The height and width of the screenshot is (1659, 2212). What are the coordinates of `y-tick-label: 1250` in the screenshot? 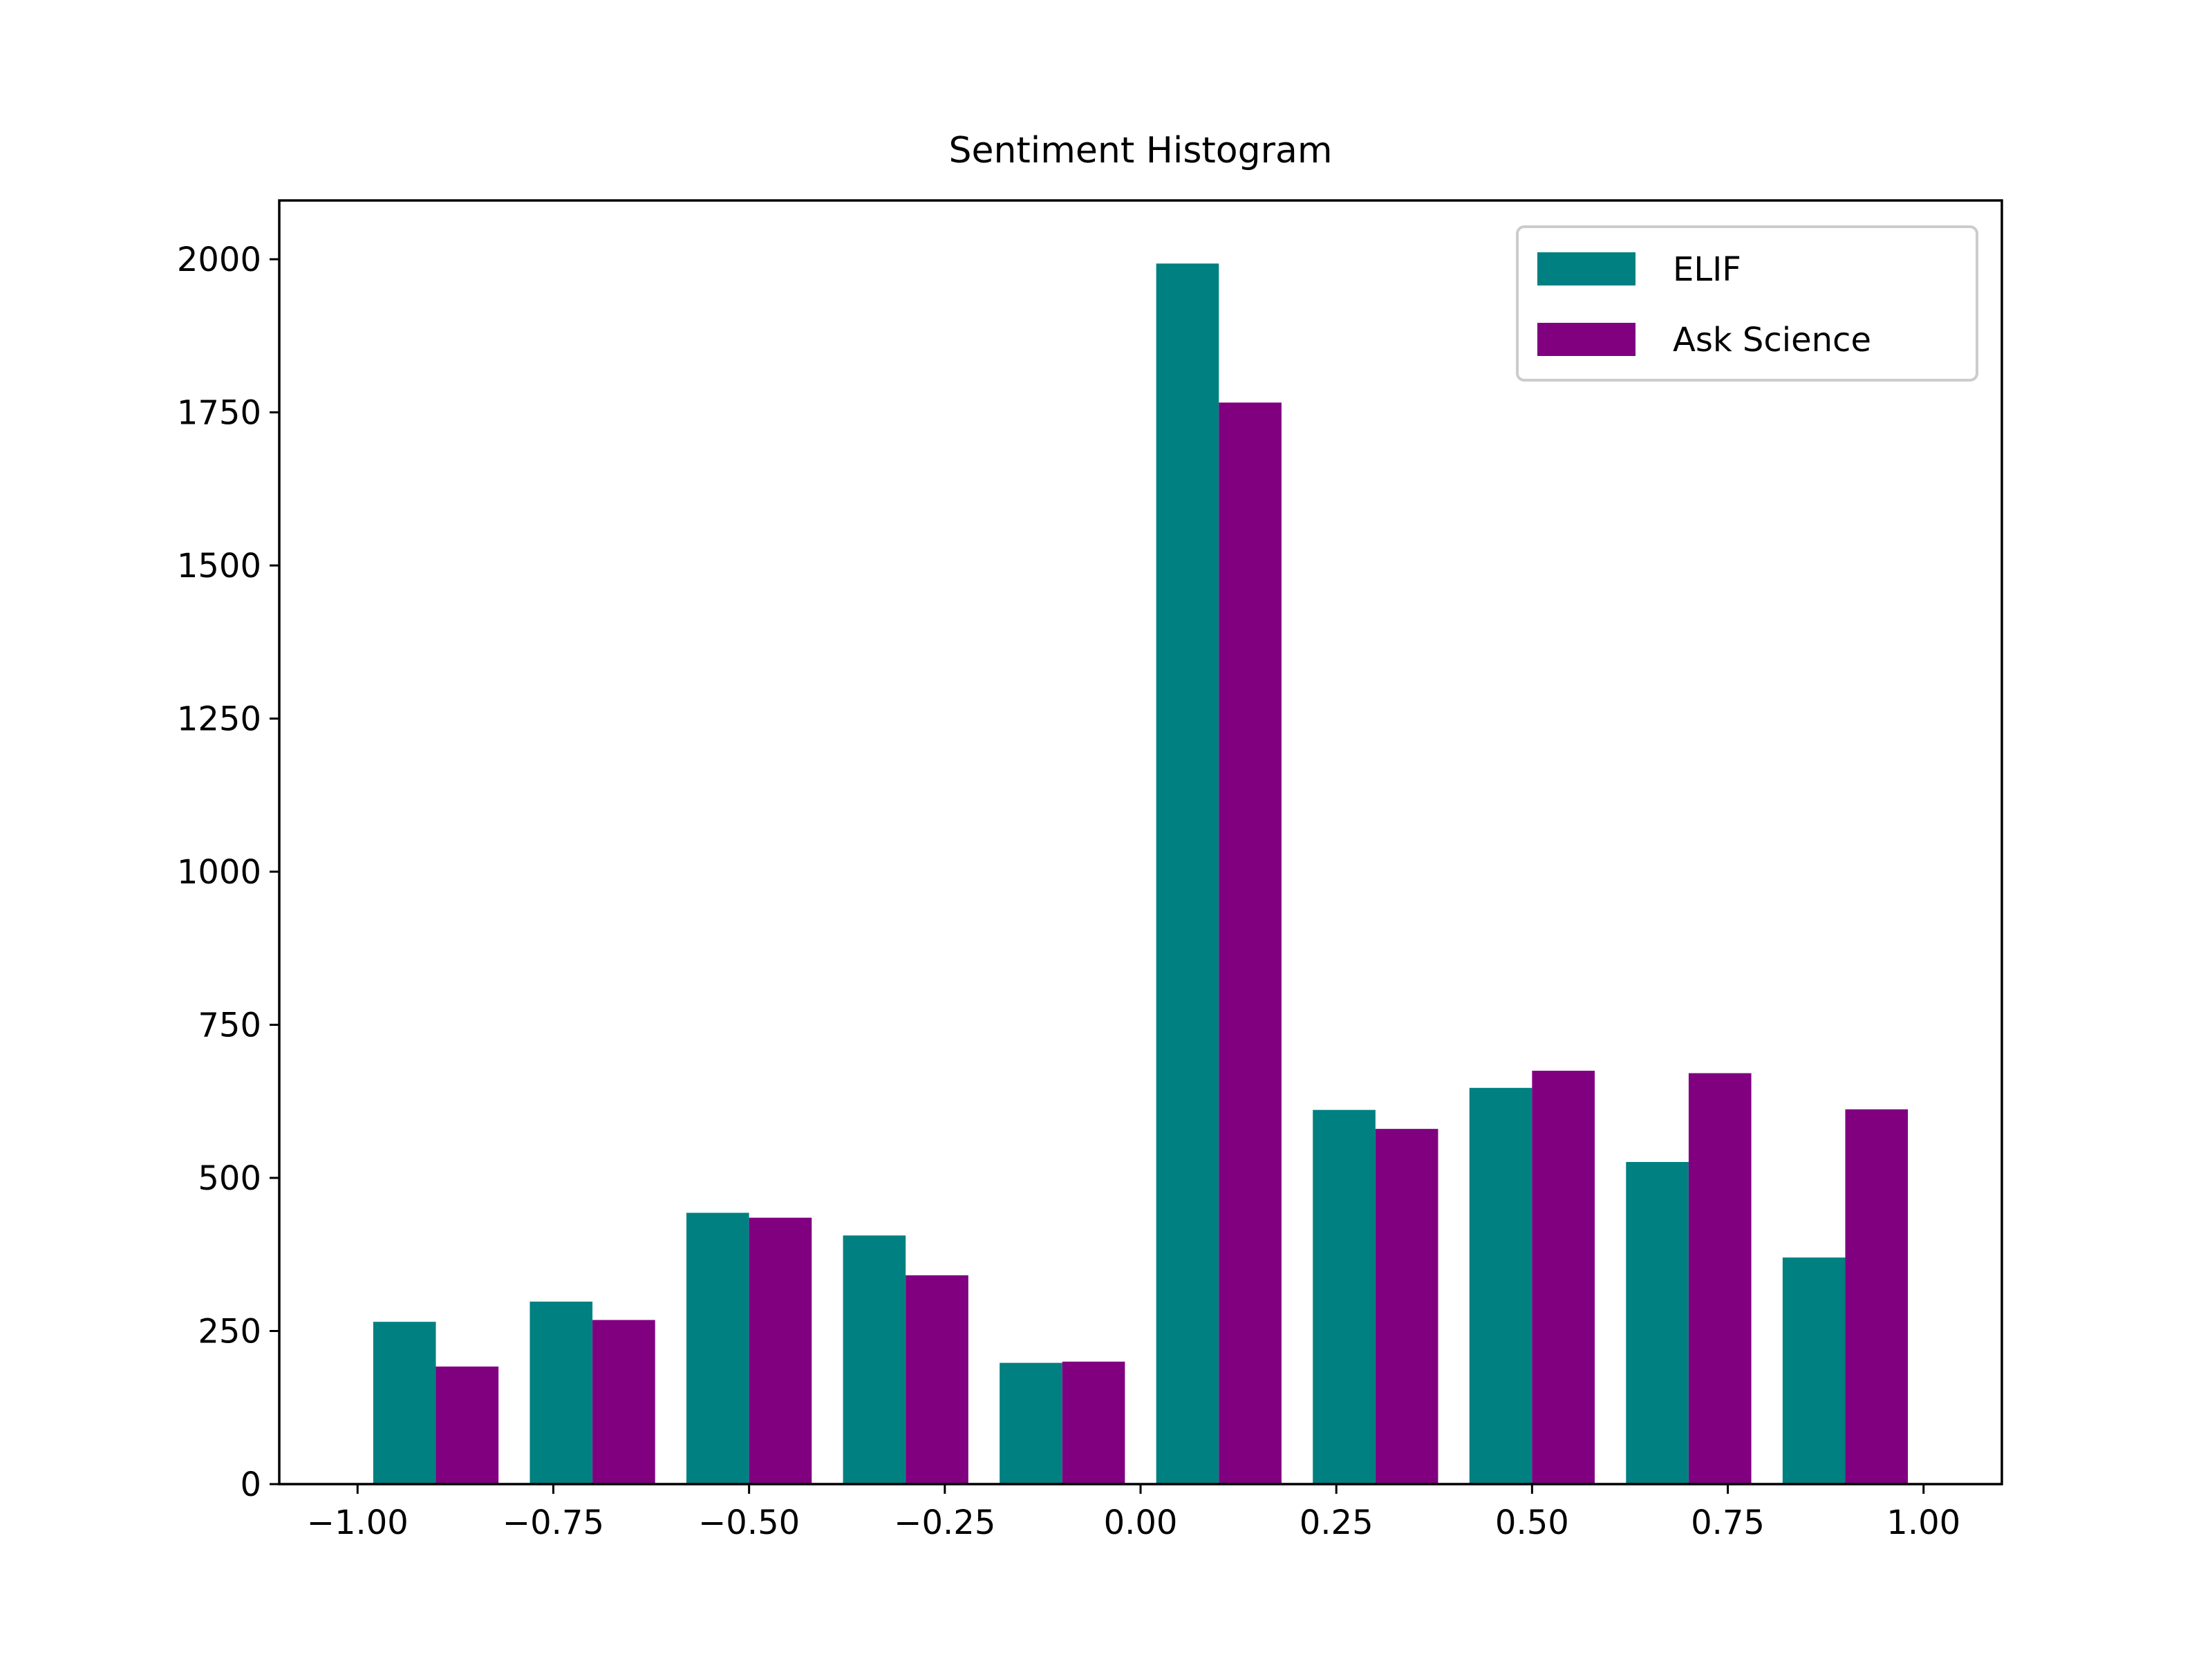 It's located at (219, 719).